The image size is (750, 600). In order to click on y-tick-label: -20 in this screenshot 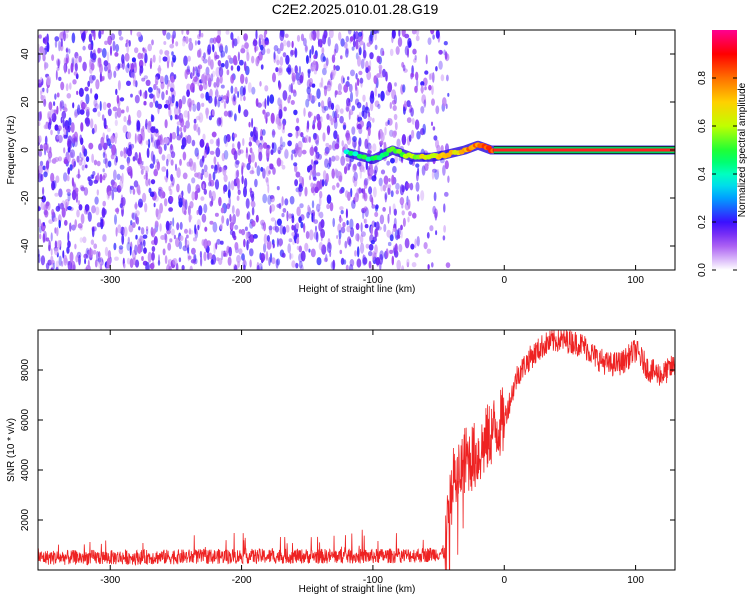, I will do `click(25, 197)`.